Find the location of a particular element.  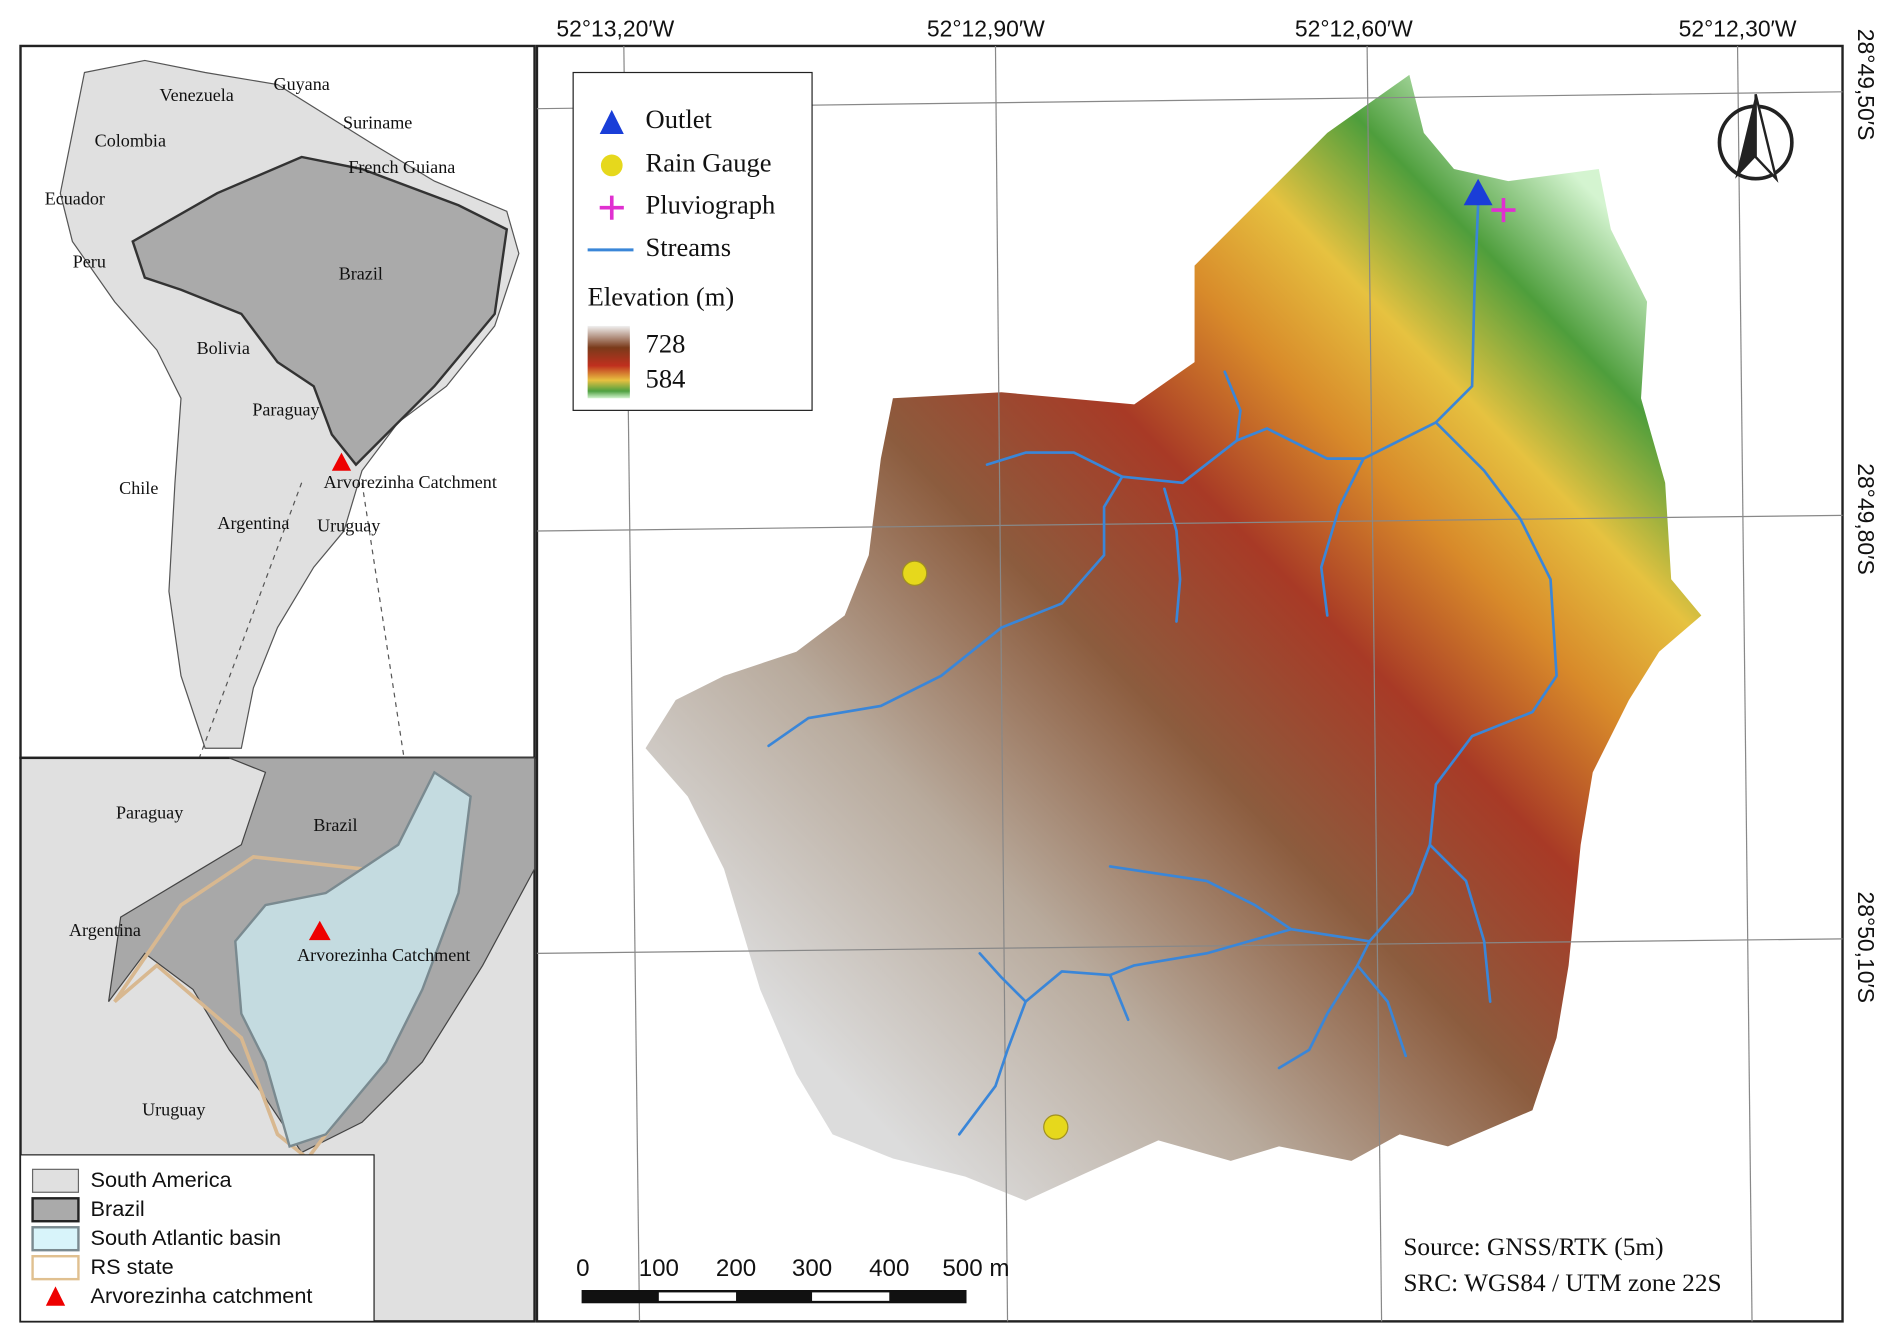

source-note: Source: GNSS/RTK (5m) is located at coordinates (1533, 1247).